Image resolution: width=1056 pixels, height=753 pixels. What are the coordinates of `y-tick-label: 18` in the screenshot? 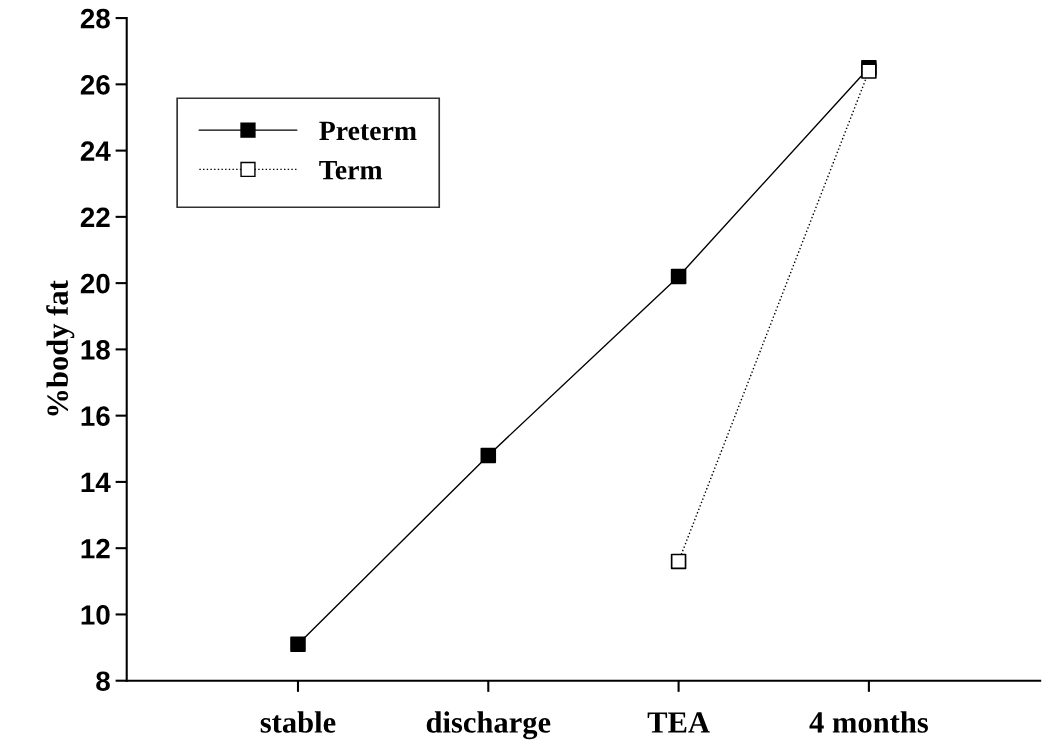 It's located at (95, 350).